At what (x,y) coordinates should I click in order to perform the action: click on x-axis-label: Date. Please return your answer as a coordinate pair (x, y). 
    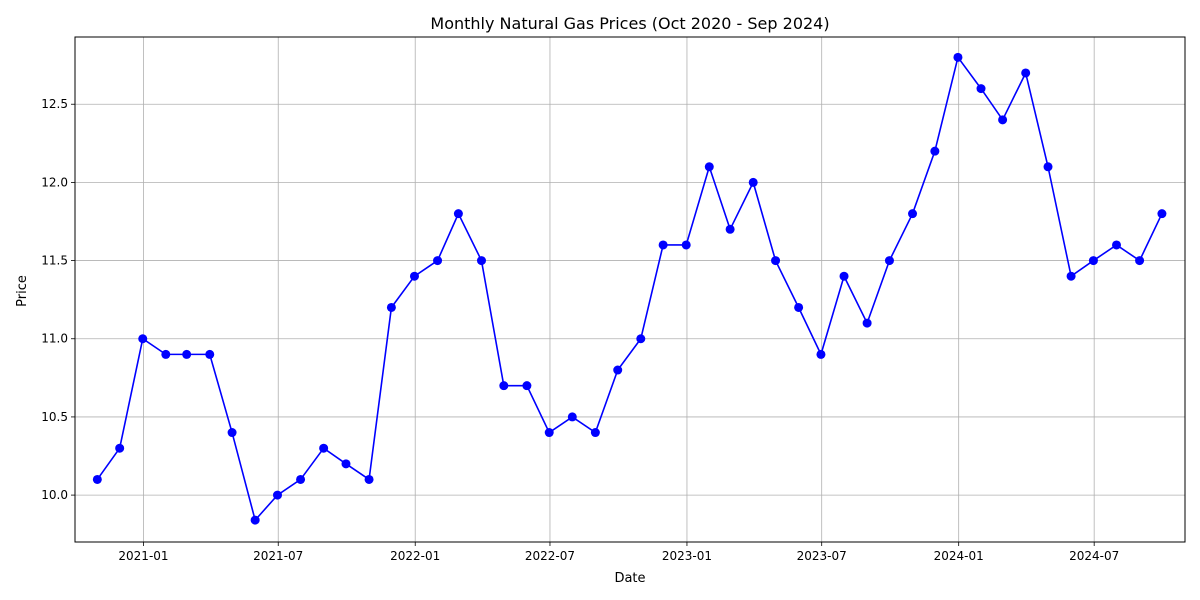
    Looking at the image, I should click on (629, 578).